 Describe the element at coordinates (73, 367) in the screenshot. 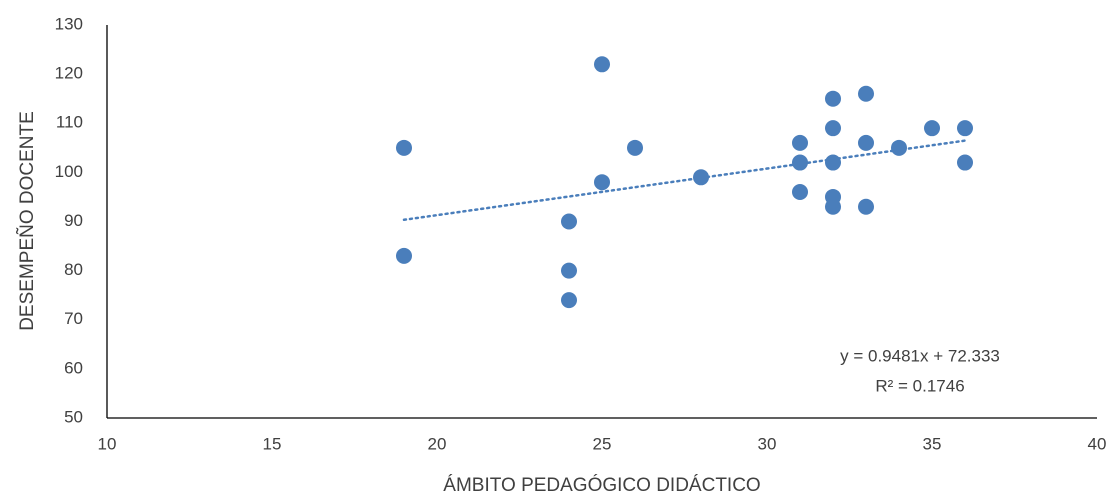

I see `y-tick-label: 60` at that location.